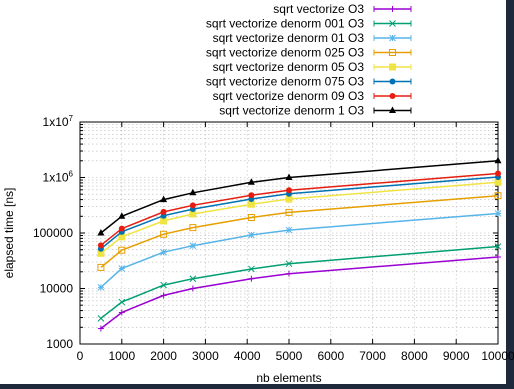 This screenshot has width=514, height=389. What do you see at coordinates (289, 356) in the screenshot?
I see `x-tick-label: 5000` at bounding box center [289, 356].